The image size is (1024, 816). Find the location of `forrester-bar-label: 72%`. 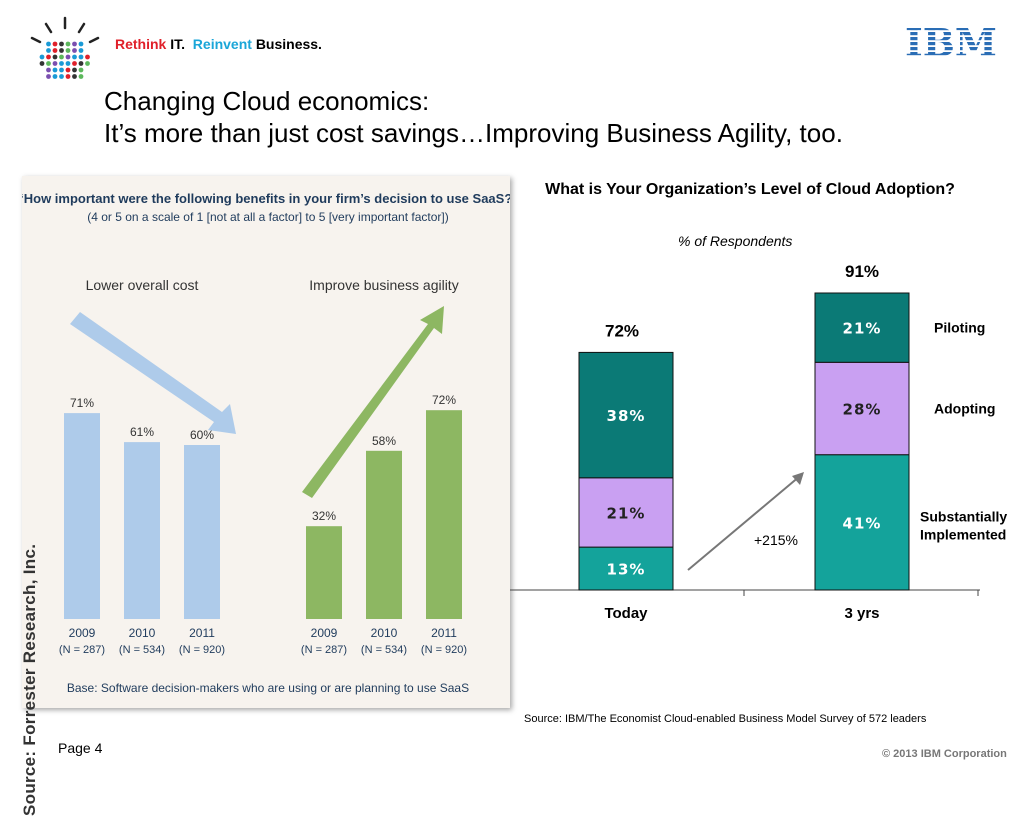

forrester-bar-label: 72% is located at coordinates (444, 400).